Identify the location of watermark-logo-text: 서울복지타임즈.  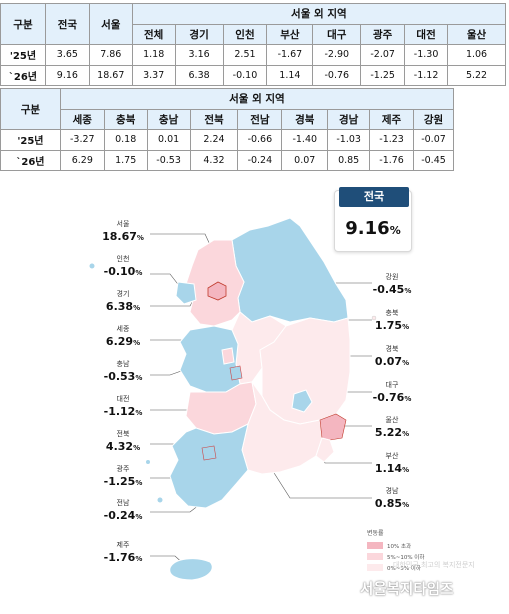
(407, 590).